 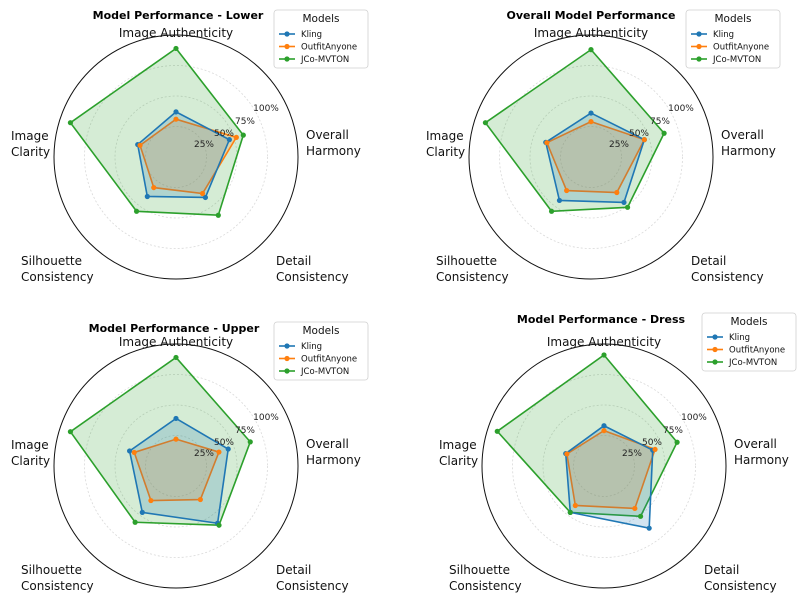 What do you see at coordinates (224, 134) in the screenshot?
I see `tick-label: 50%` at bounding box center [224, 134].